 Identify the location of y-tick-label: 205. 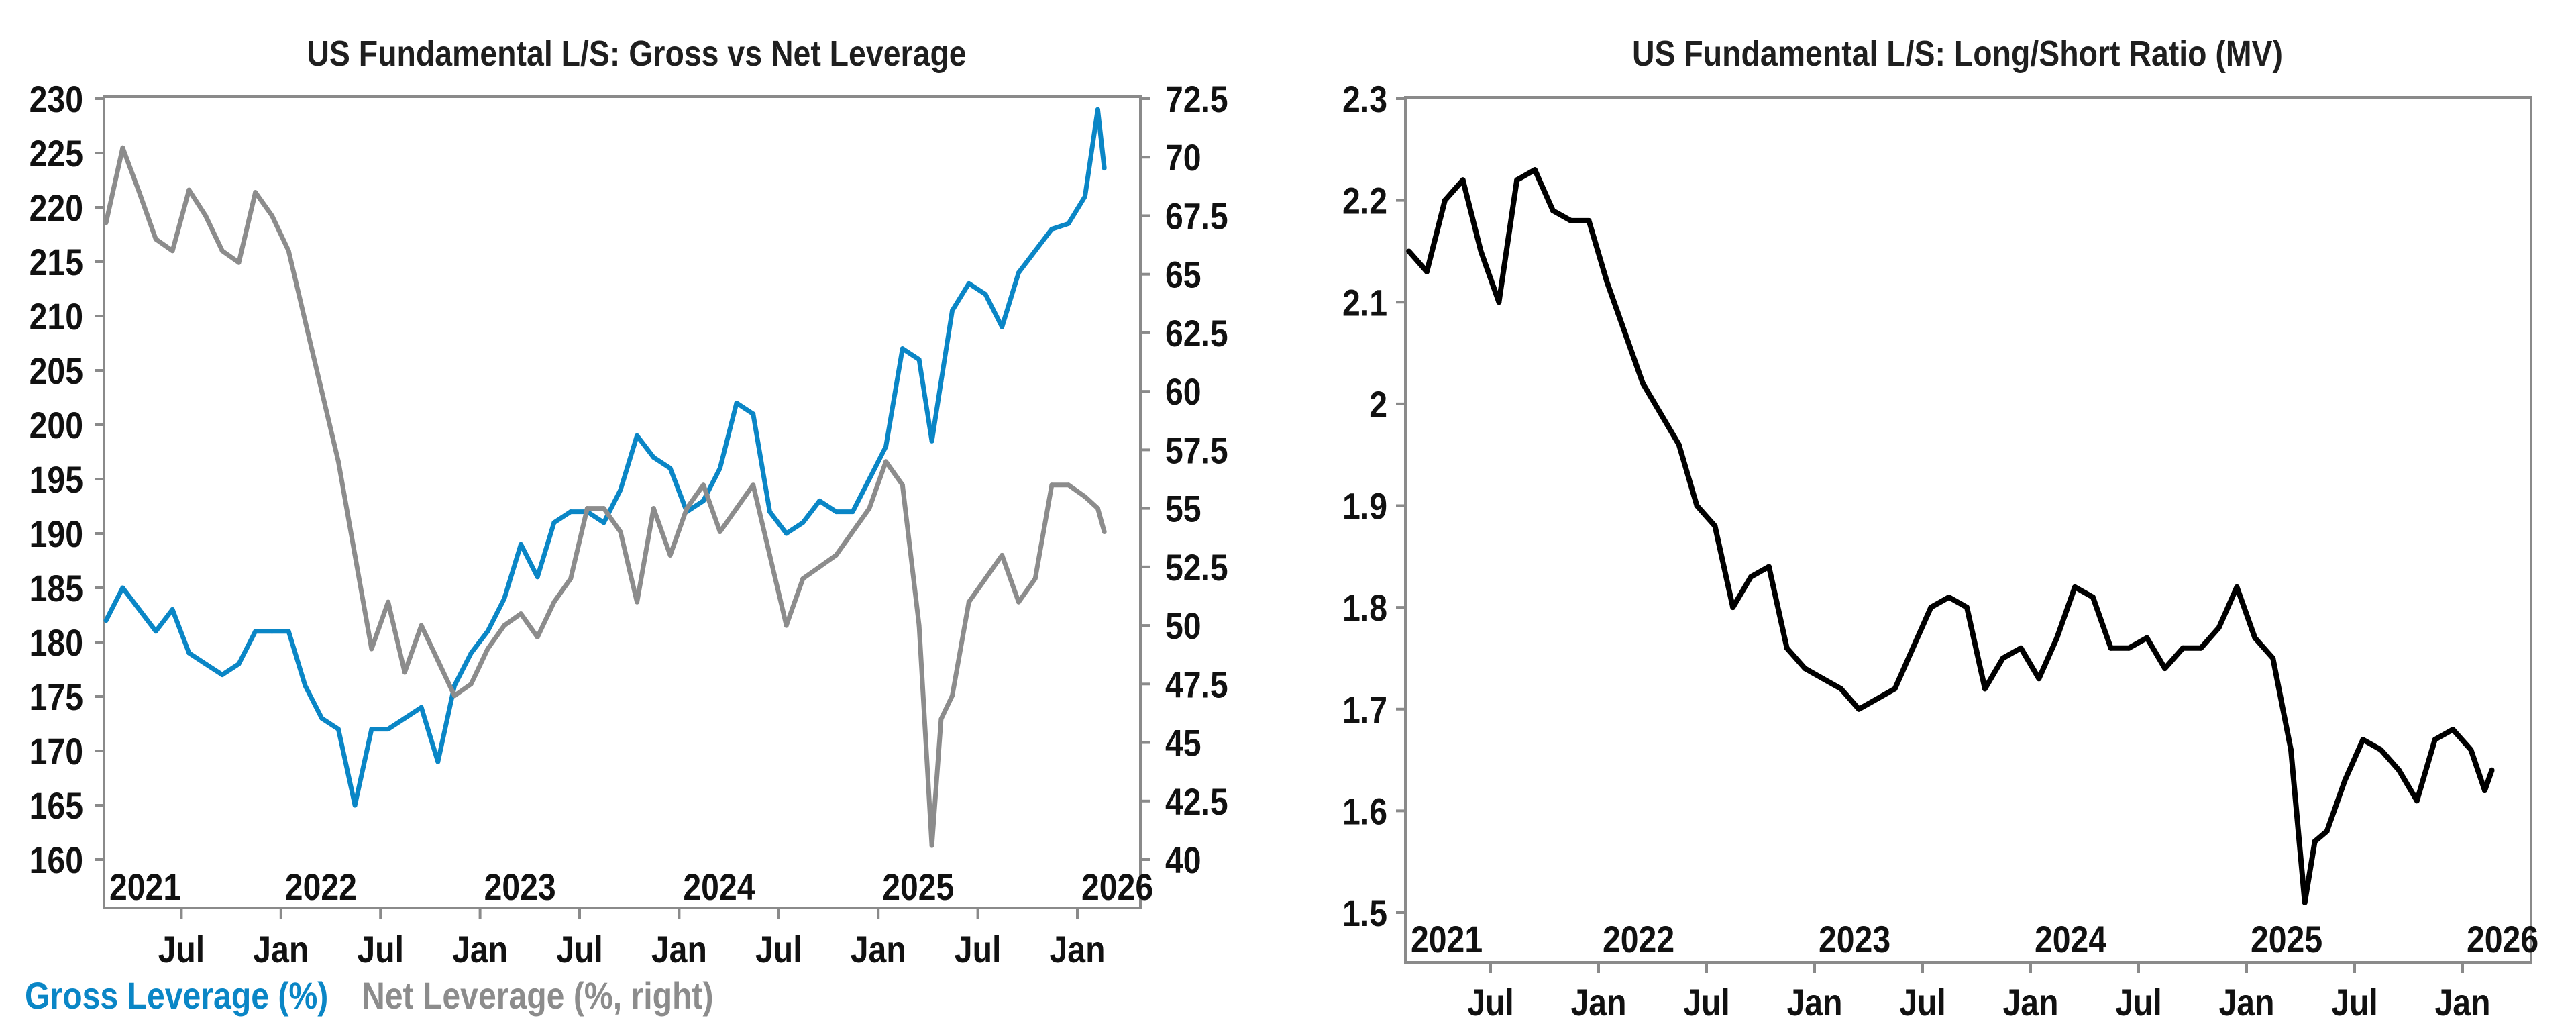
(56, 371).